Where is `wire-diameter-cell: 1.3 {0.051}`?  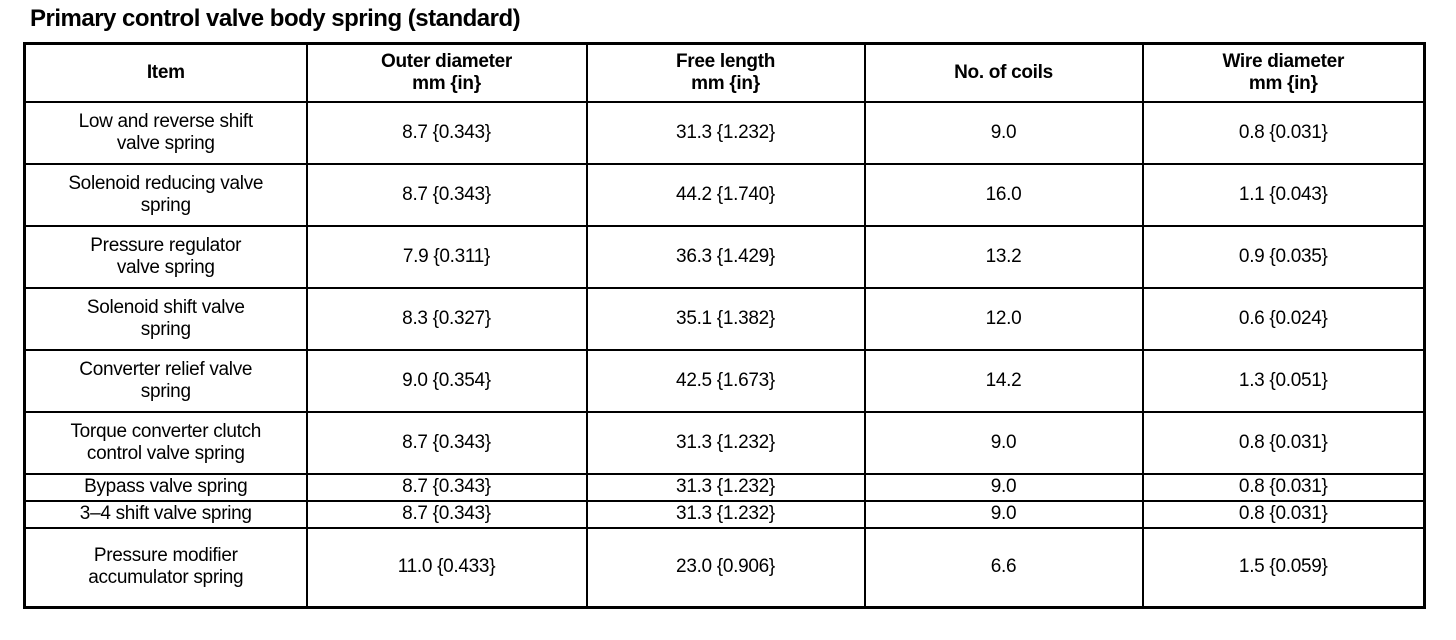 wire-diameter-cell: 1.3 {0.051} is located at coordinates (1283, 381).